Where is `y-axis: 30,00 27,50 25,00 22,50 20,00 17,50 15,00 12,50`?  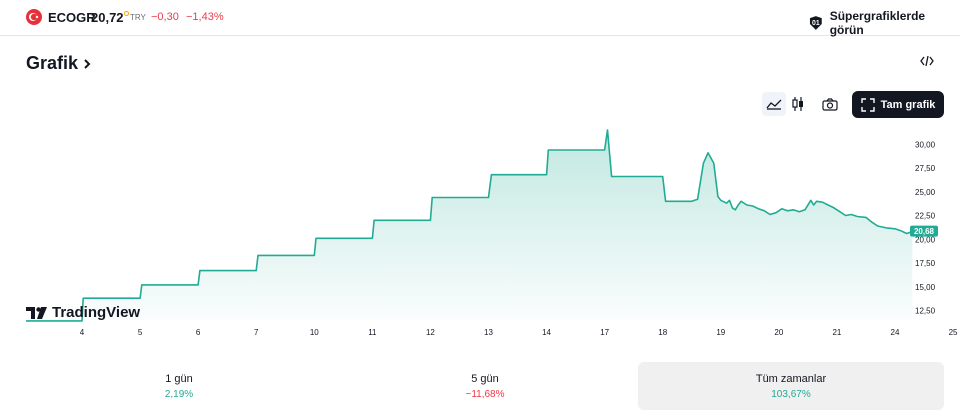
y-axis: 30,00 27,50 25,00 22,50 20,00 17,50 15,00 12,50 is located at coordinates (925, 227).